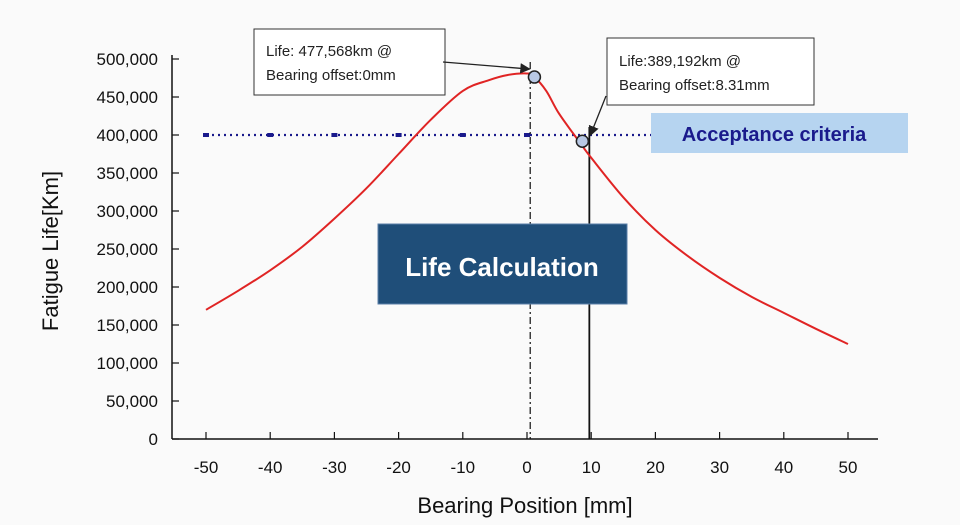 The width and height of the screenshot is (960, 525). What do you see at coordinates (334, 467) in the screenshot?
I see `x-tick-label: -30` at bounding box center [334, 467].